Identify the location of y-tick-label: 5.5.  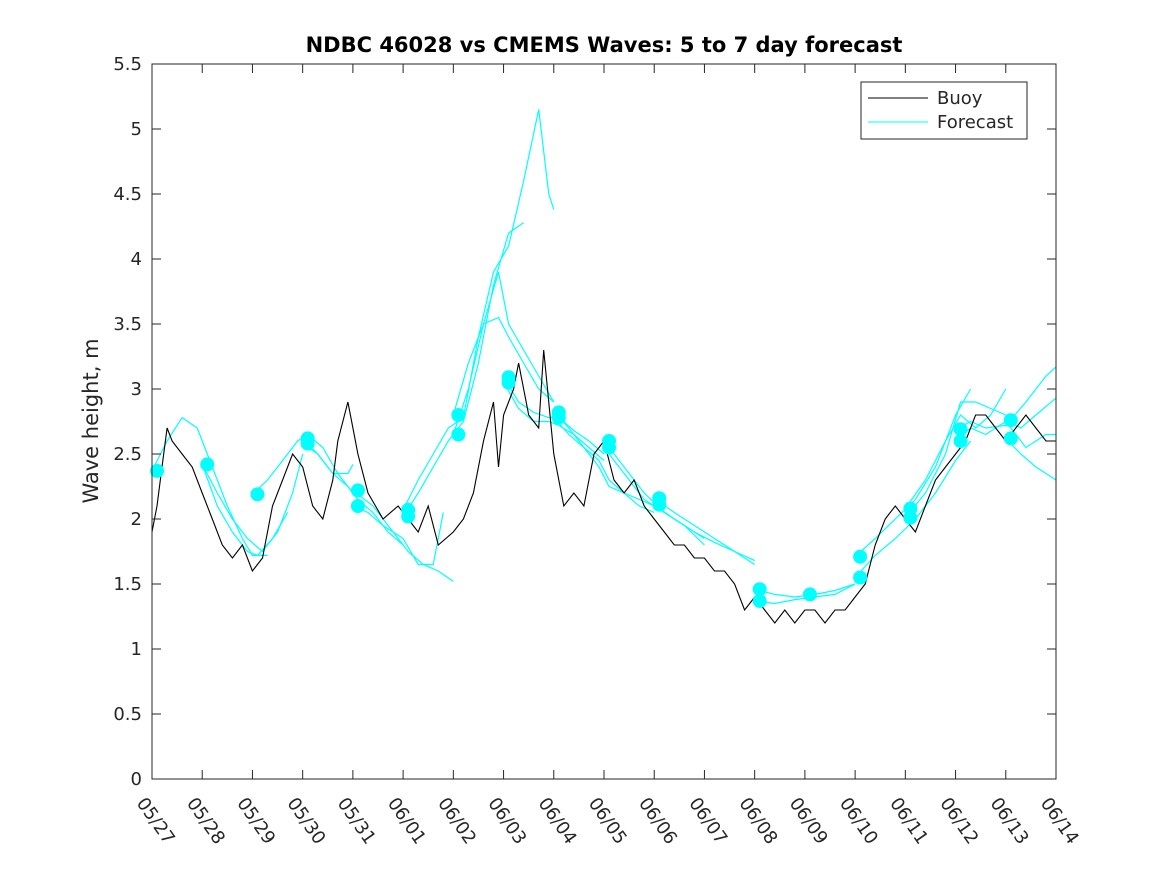
(127, 64).